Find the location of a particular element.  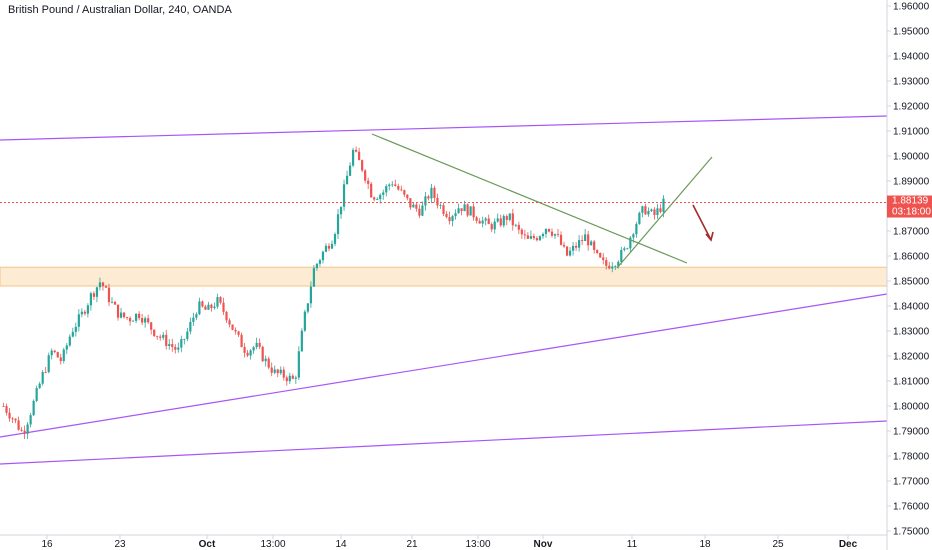

y-tick-label: 1.90000 is located at coordinates (911, 157).